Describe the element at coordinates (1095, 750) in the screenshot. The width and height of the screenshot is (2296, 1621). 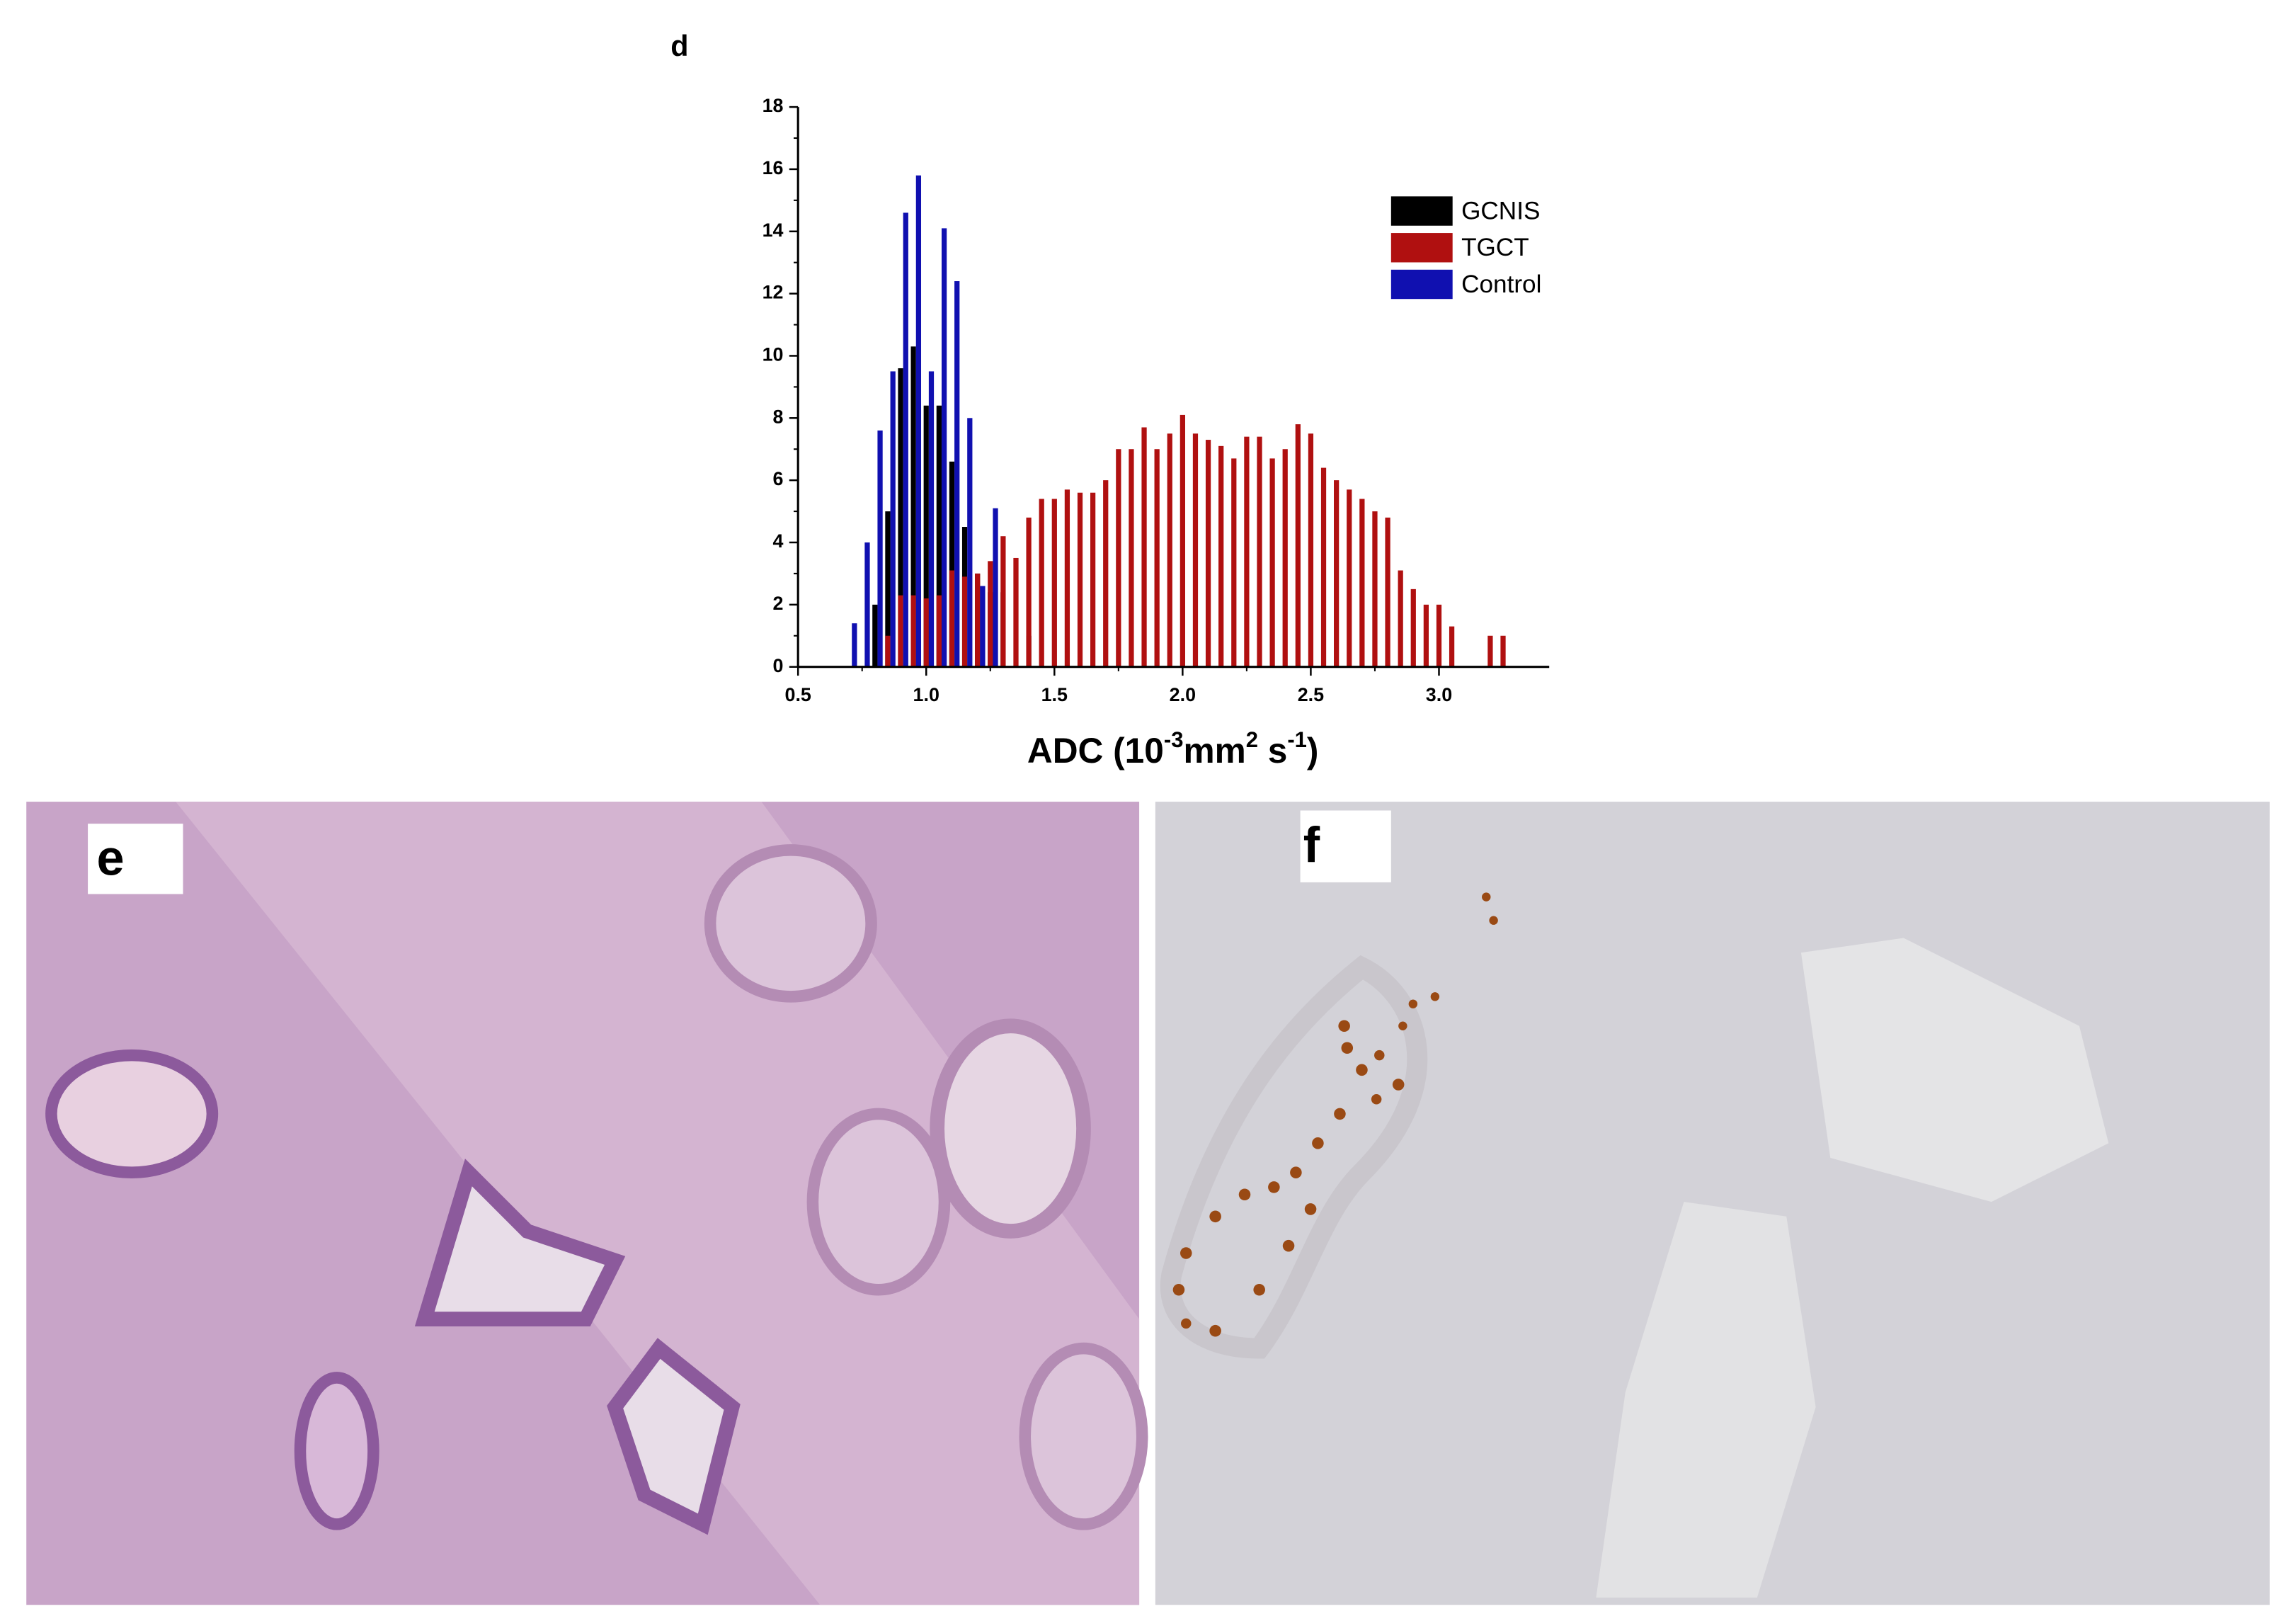
I see `x-axis-label-part: ADC (10` at that location.